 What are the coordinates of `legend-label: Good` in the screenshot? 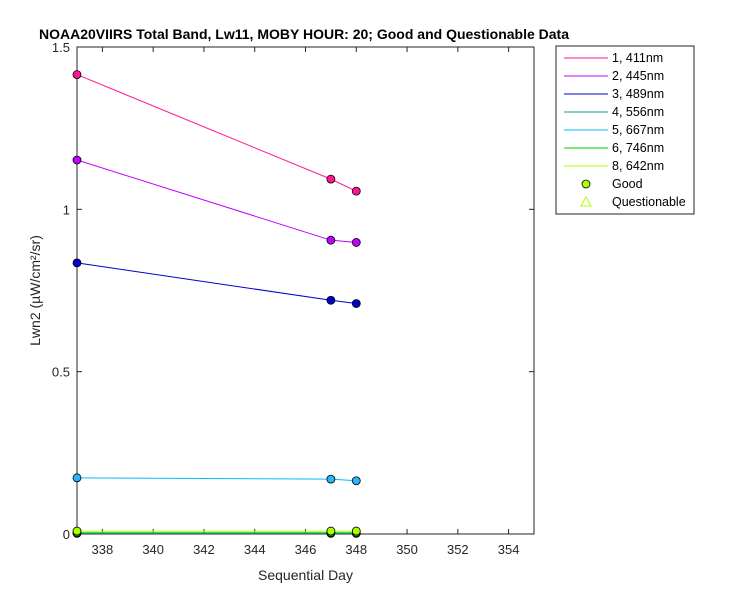 It's located at (627, 184).